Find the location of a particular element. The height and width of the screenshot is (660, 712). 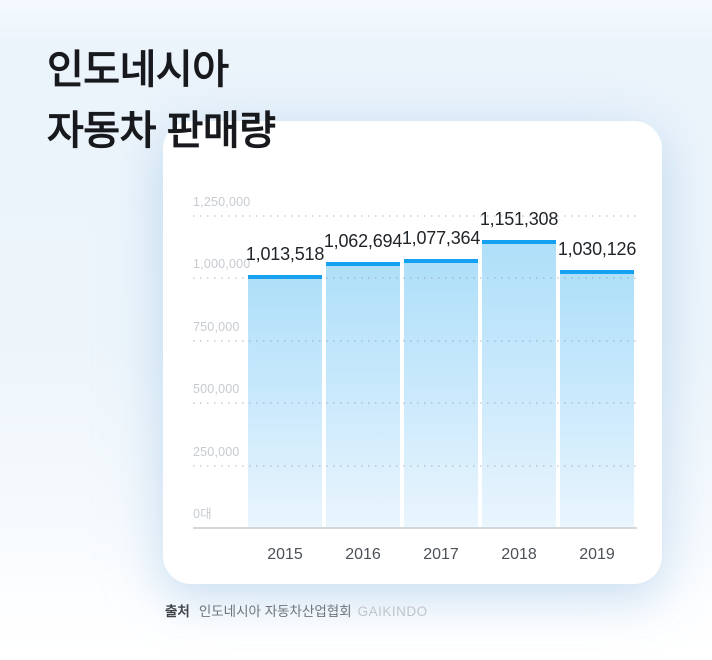

bar-2015 is located at coordinates (285, 400).